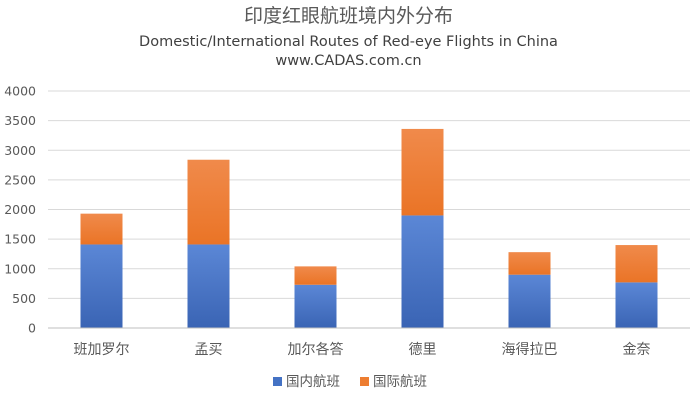 Image resolution: width=697 pixels, height=401 pixels. What do you see at coordinates (350, 382) in the screenshot?
I see `legend: 国内航班 国际航班` at bounding box center [350, 382].